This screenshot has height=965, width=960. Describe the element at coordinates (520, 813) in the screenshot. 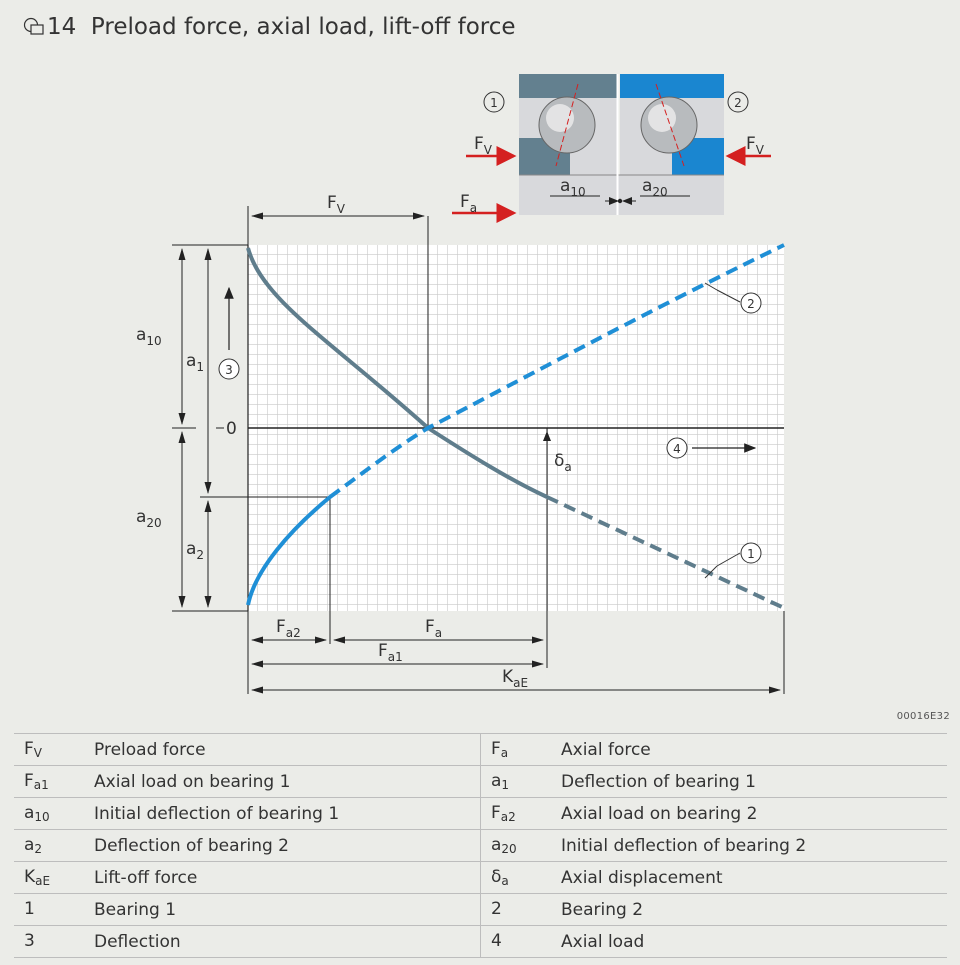

I see `legend-symbol: Fa2` at that location.